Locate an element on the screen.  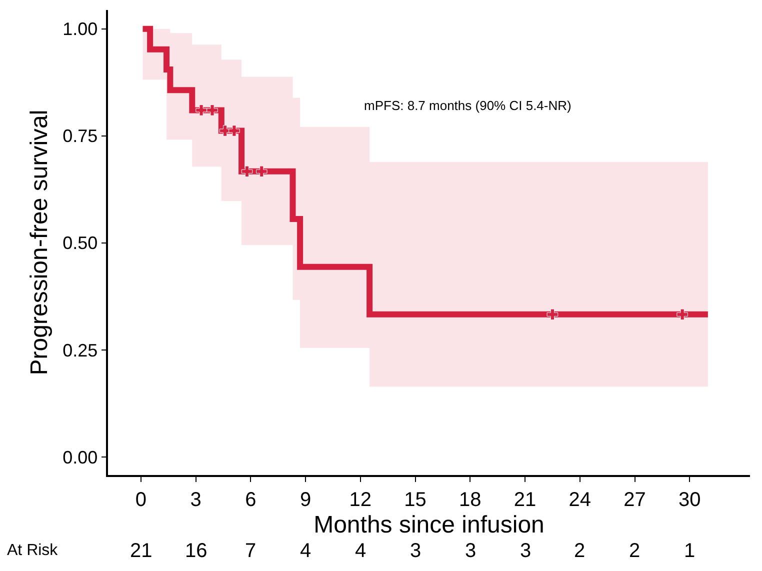
text: 1 is located at coordinates (690, 551).